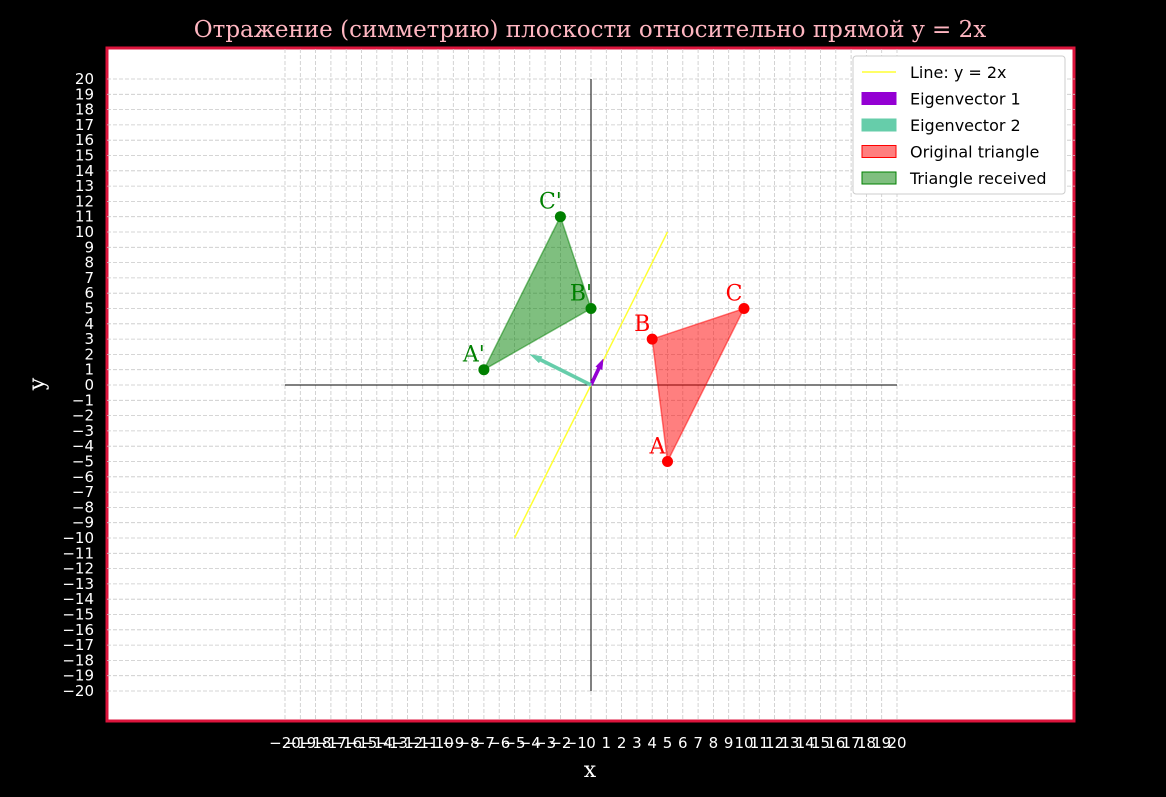  What do you see at coordinates (84, 232) in the screenshot?
I see `y-tick-label: 10` at bounding box center [84, 232].